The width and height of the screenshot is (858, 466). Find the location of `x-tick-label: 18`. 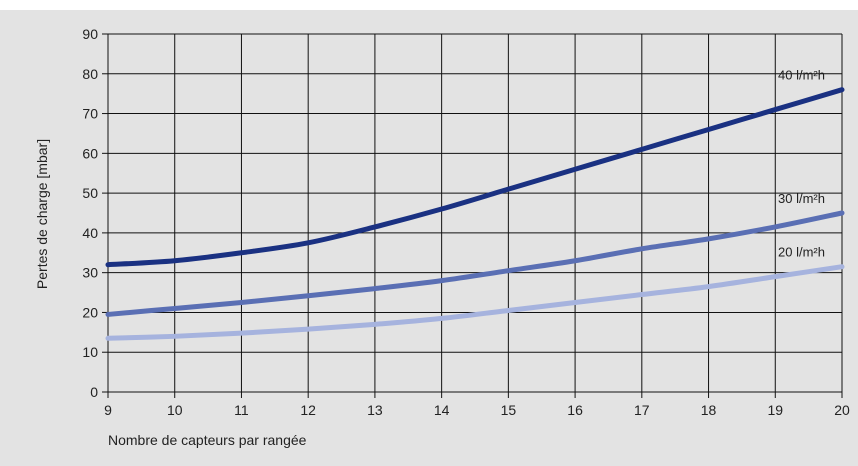

x-tick-label: 18 is located at coordinates (709, 410).